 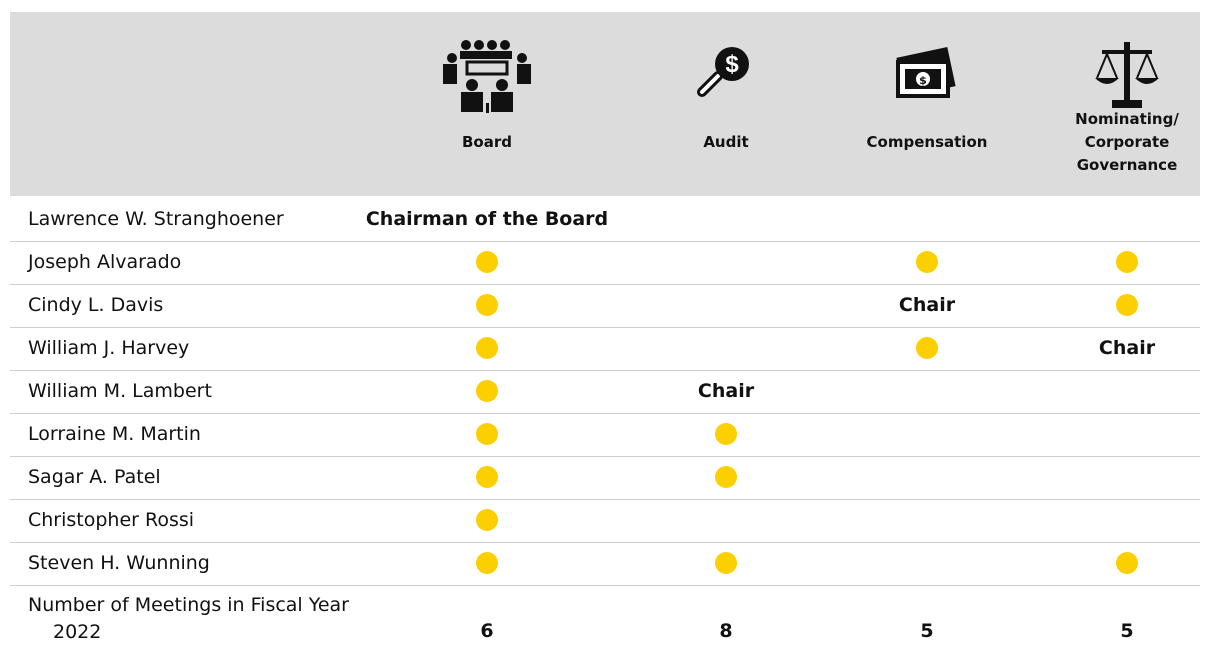 I want to click on compensation-icon: $, so click(x=926, y=72).